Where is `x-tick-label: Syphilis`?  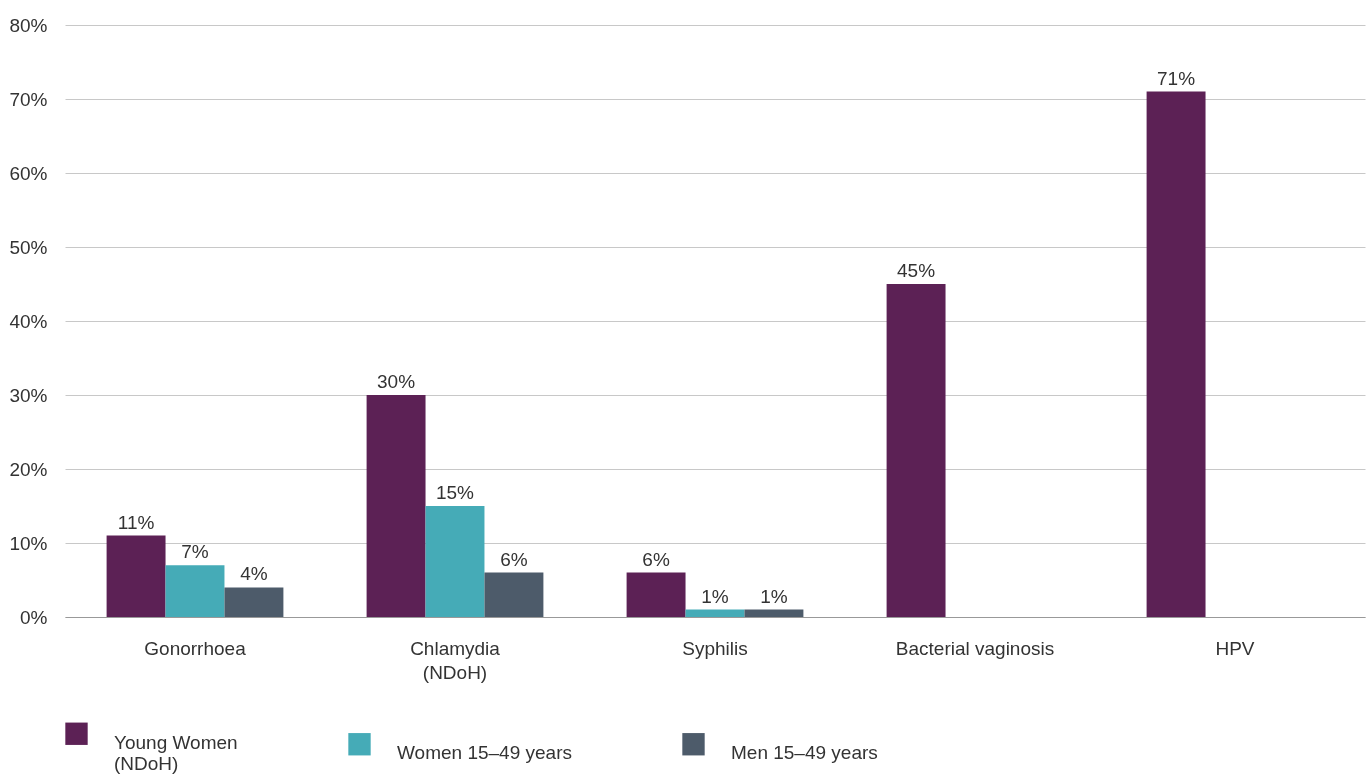
x-tick-label: Syphilis is located at coordinates (715, 648).